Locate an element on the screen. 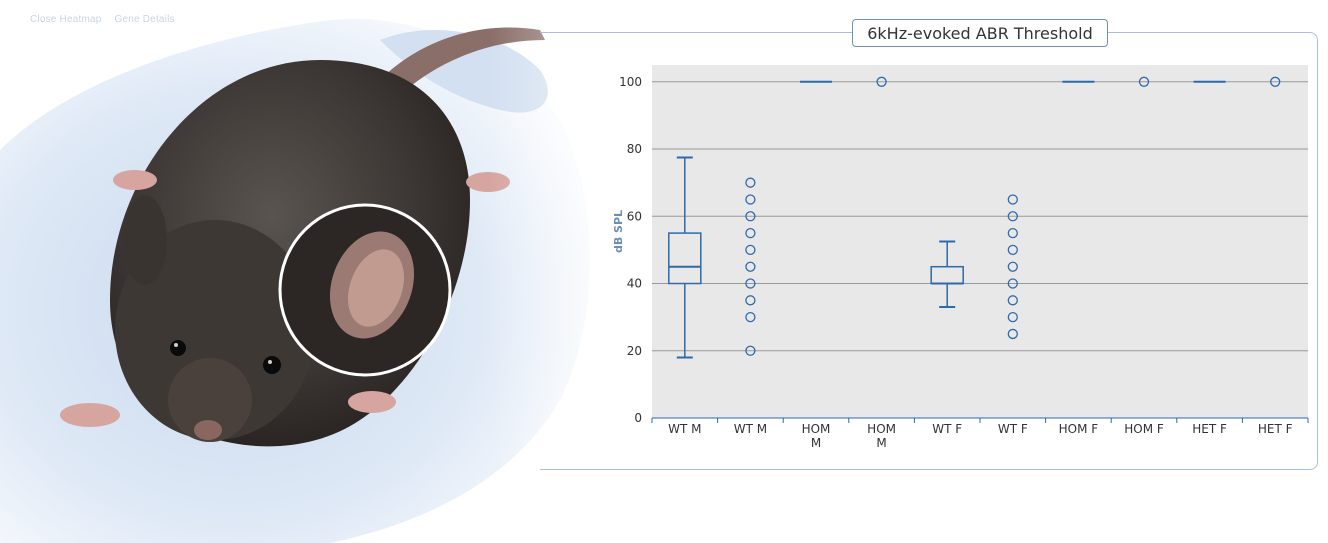 This screenshot has width=1328, height=543. y-axis-label: dB SPL is located at coordinates (618, 231).